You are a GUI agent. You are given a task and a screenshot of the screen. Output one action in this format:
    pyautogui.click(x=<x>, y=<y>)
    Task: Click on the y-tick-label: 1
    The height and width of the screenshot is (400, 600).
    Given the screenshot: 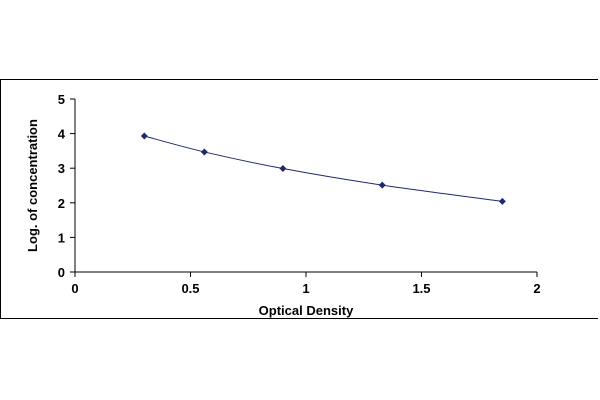 What is the action you would take?
    pyautogui.click(x=61, y=237)
    